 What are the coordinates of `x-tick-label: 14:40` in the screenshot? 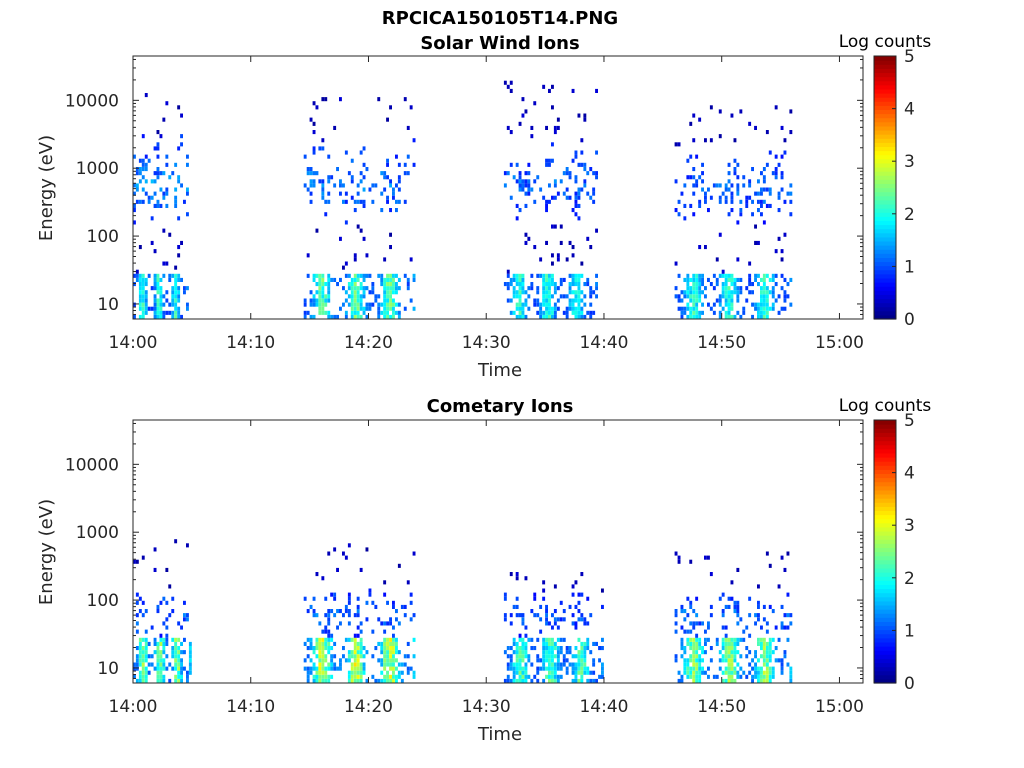 It's located at (603, 343).